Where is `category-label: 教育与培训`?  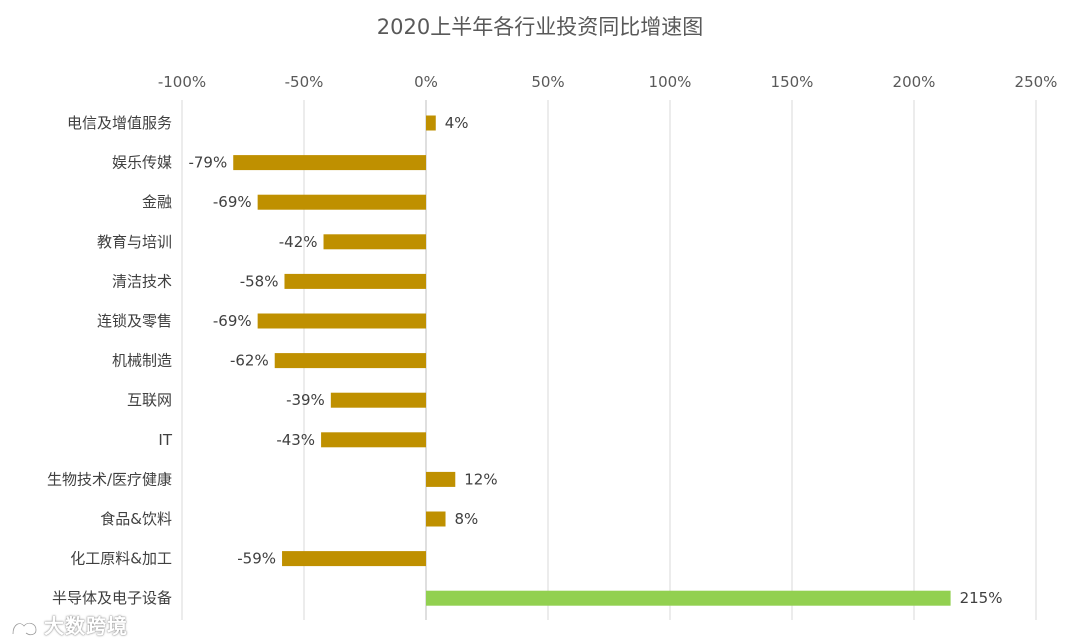 category-label: 教育与培训 is located at coordinates (134, 242).